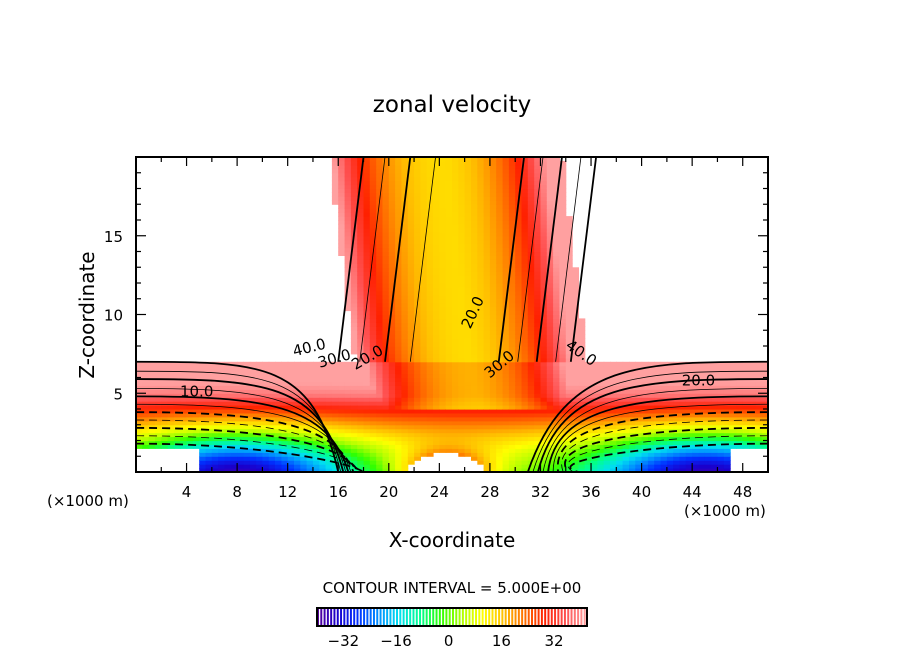 The image size is (904, 654). What do you see at coordinates (692, 492) in the screenshot?
I see `x-tick-label: 44` at bounding box center [692, 492].